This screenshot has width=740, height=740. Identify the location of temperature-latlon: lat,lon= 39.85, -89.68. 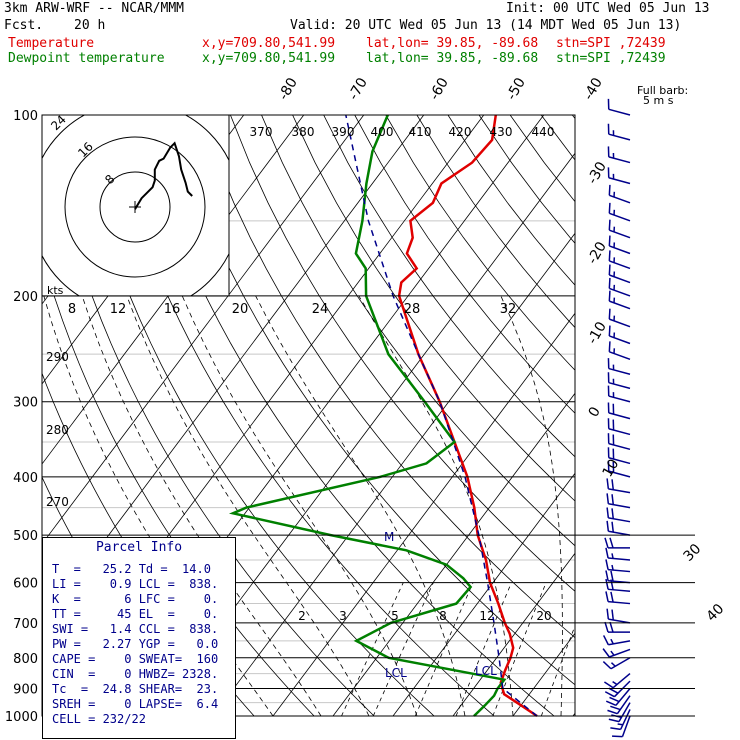
(452, 43).